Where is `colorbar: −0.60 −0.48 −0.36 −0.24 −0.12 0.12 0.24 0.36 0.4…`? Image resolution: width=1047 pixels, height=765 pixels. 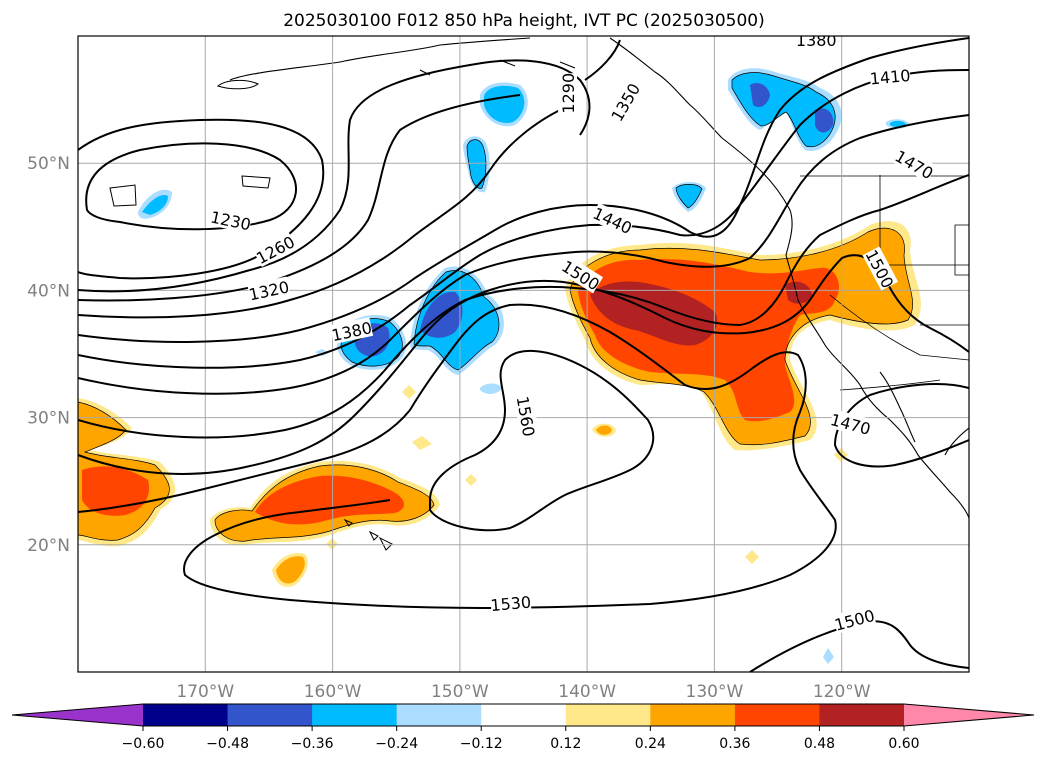 colorbar: −0.60 −0.48 −0.36 −0.24 −0.12 0.12 0.24 0.36 0.4… is located at coordinates (523, 727).